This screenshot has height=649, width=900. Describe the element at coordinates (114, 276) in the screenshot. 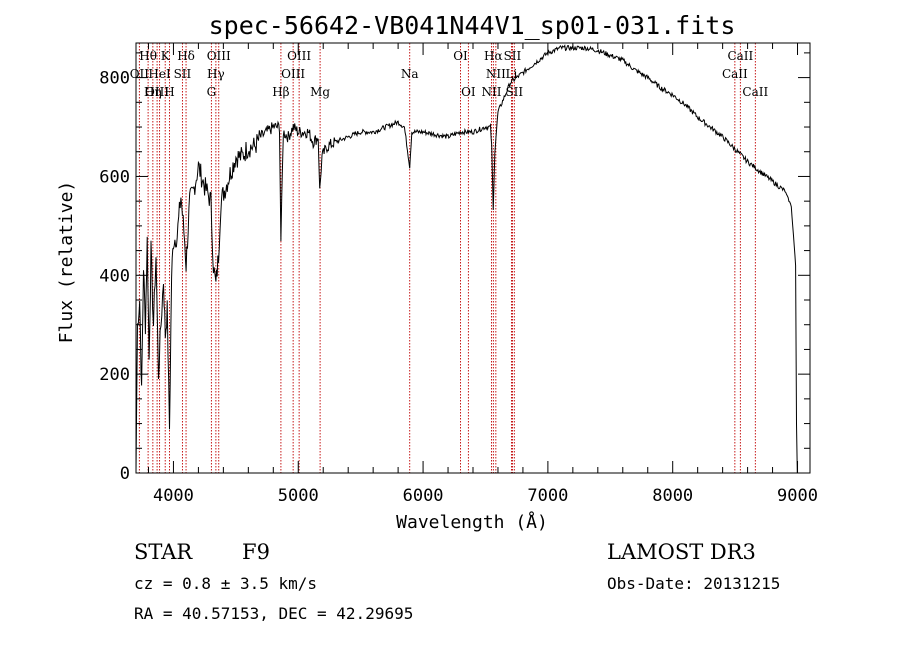

I see `y-tick-label: 400` at that location.